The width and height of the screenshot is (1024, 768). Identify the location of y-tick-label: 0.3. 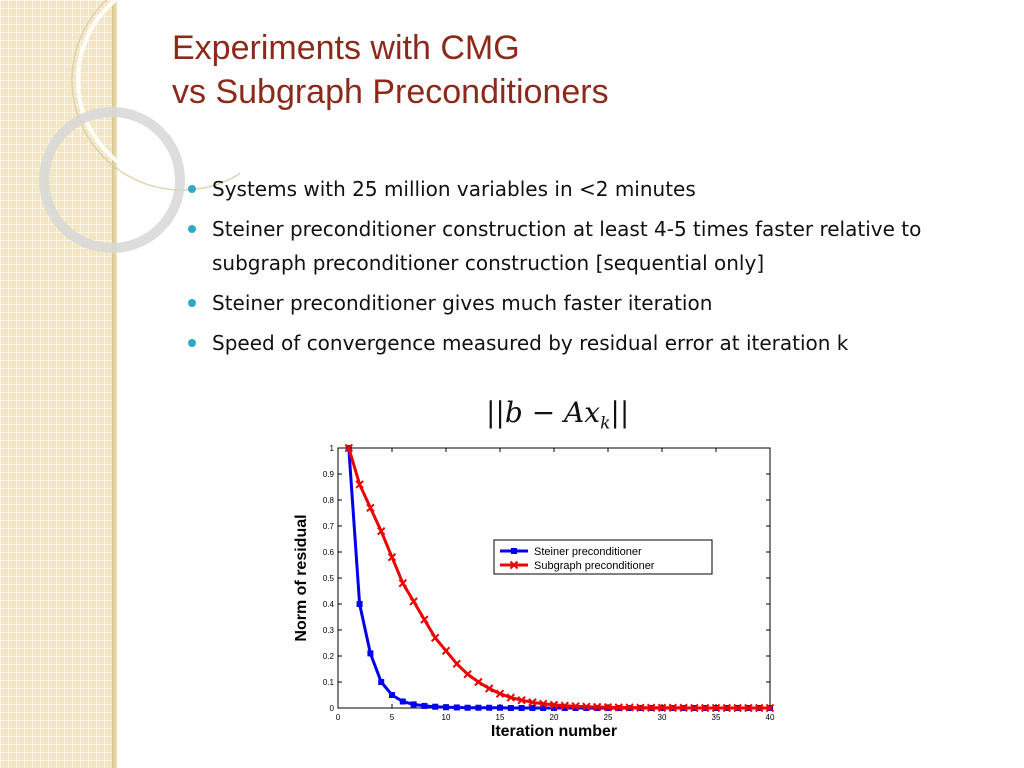
(329, 630).